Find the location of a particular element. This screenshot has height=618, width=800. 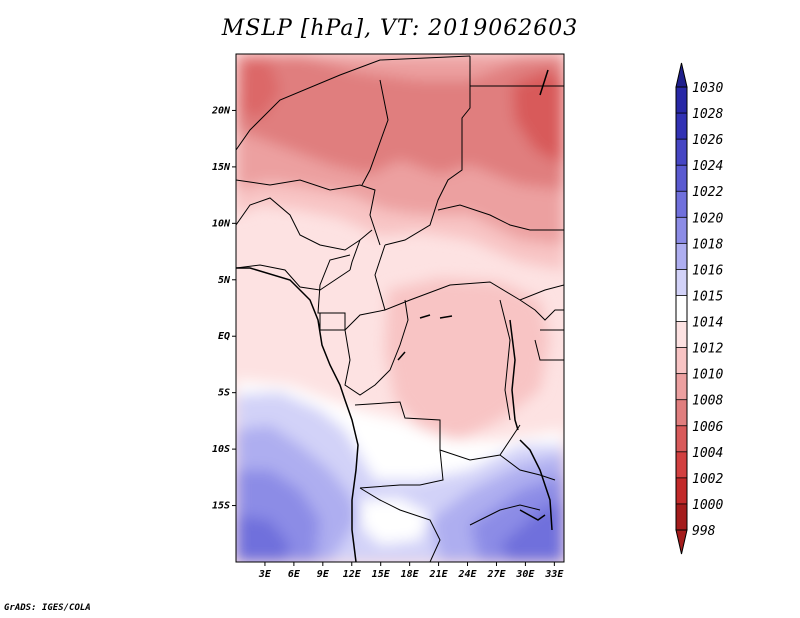

lon-tick-label: 24E is located at coordinates (467, 574).